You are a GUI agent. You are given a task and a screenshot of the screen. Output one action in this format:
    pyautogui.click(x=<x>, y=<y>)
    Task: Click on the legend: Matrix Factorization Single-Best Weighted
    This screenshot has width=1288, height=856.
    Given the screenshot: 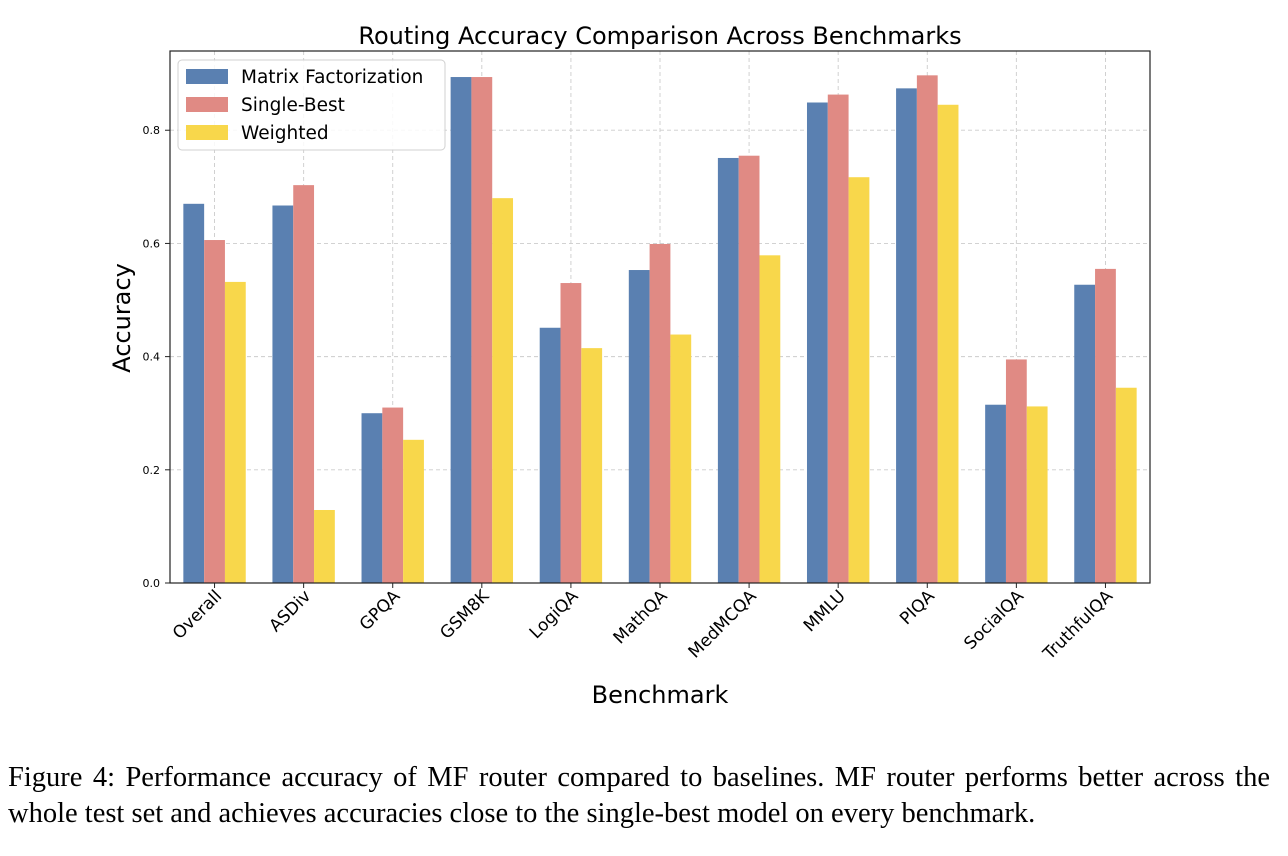 What is the action you would take?
    pyautogui.click(x=311, y=105)
    